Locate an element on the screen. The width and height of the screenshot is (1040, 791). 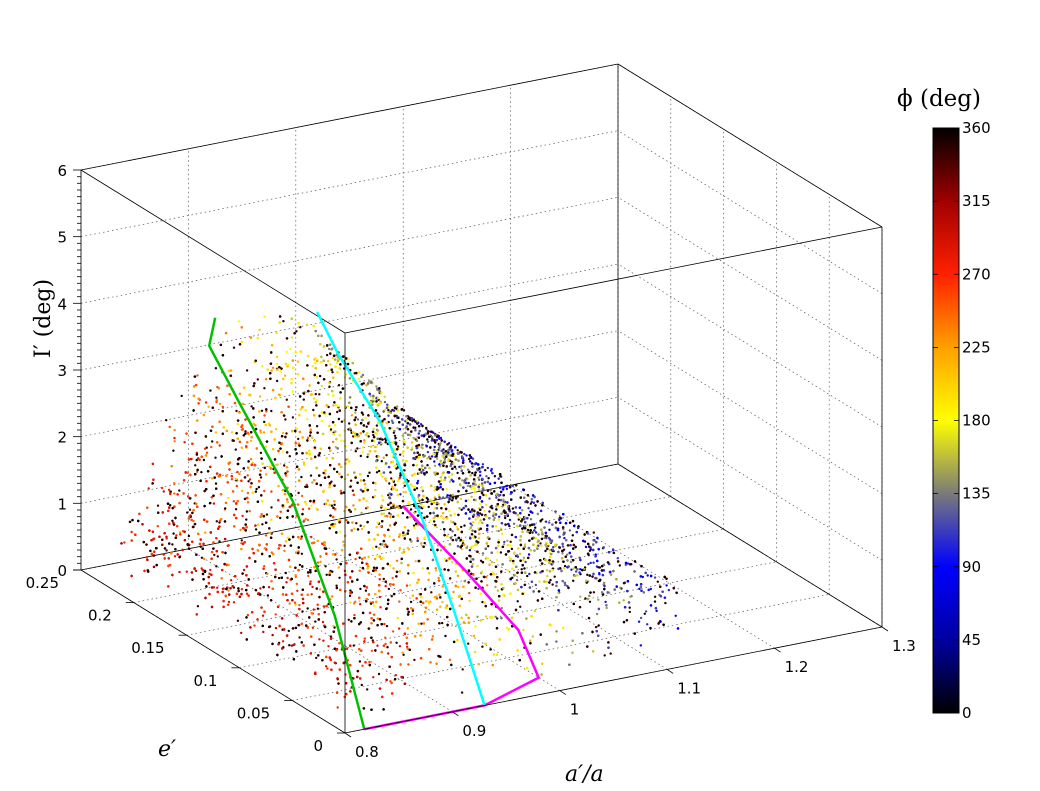
grid-line-floor-a is located at coordinates (427, 609).